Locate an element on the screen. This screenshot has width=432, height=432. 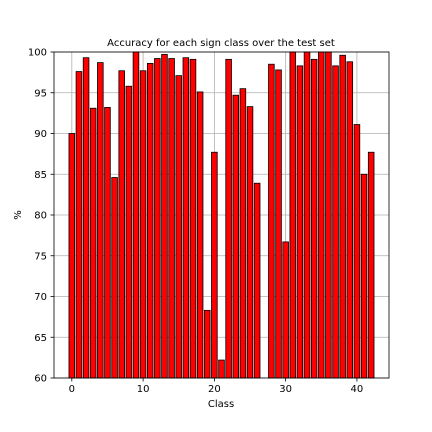
x-tick-label: 40 is located at coordinates (357, 389).